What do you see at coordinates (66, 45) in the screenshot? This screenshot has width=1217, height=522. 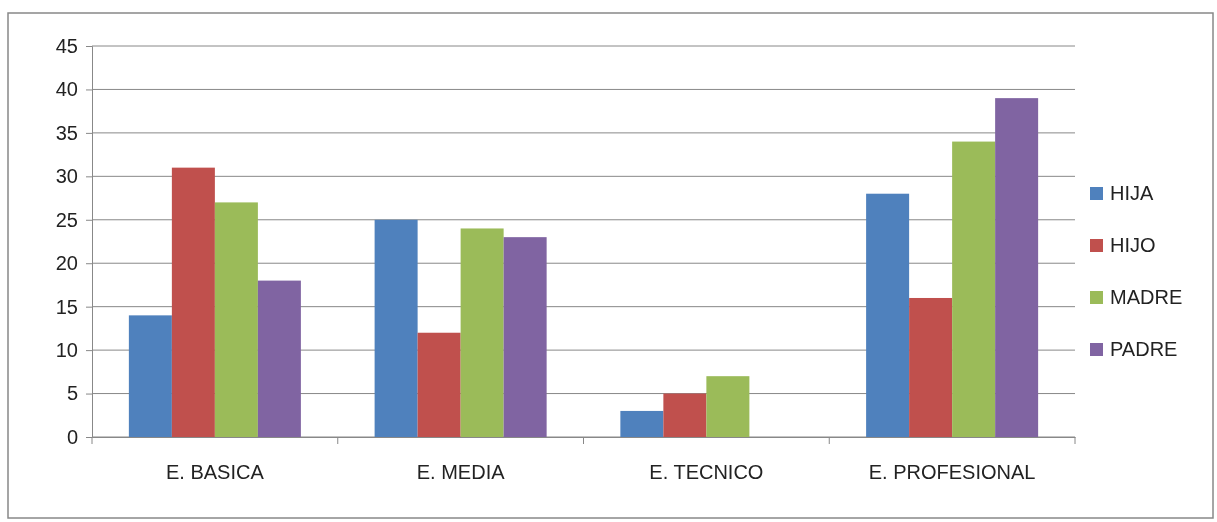 I see `y-tick-label: 45` at bounding box center [66, 45].